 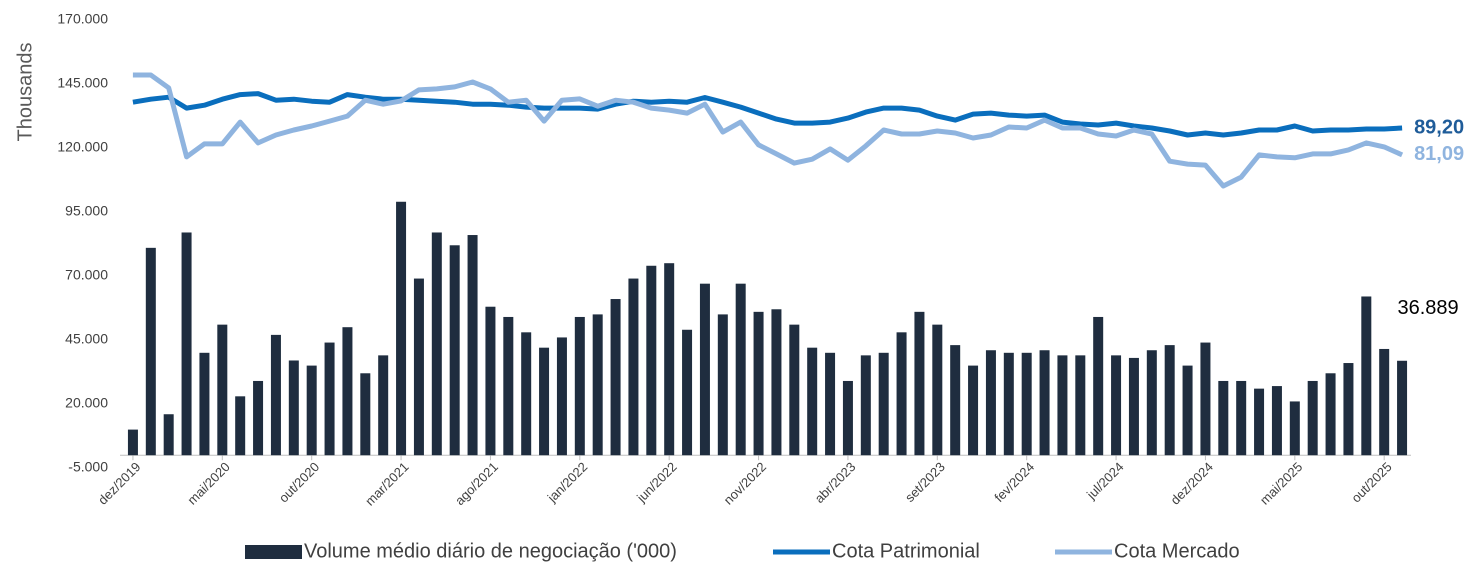 What do you see at coordinates (208, 483) in the screenshot?
I see `x-tick-label: mai/2020` at bounding box center [208, 483].